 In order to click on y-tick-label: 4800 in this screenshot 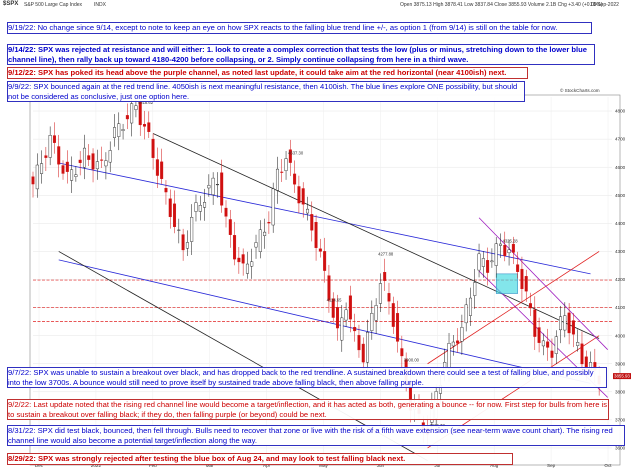, I will do `click(620, 111)`.